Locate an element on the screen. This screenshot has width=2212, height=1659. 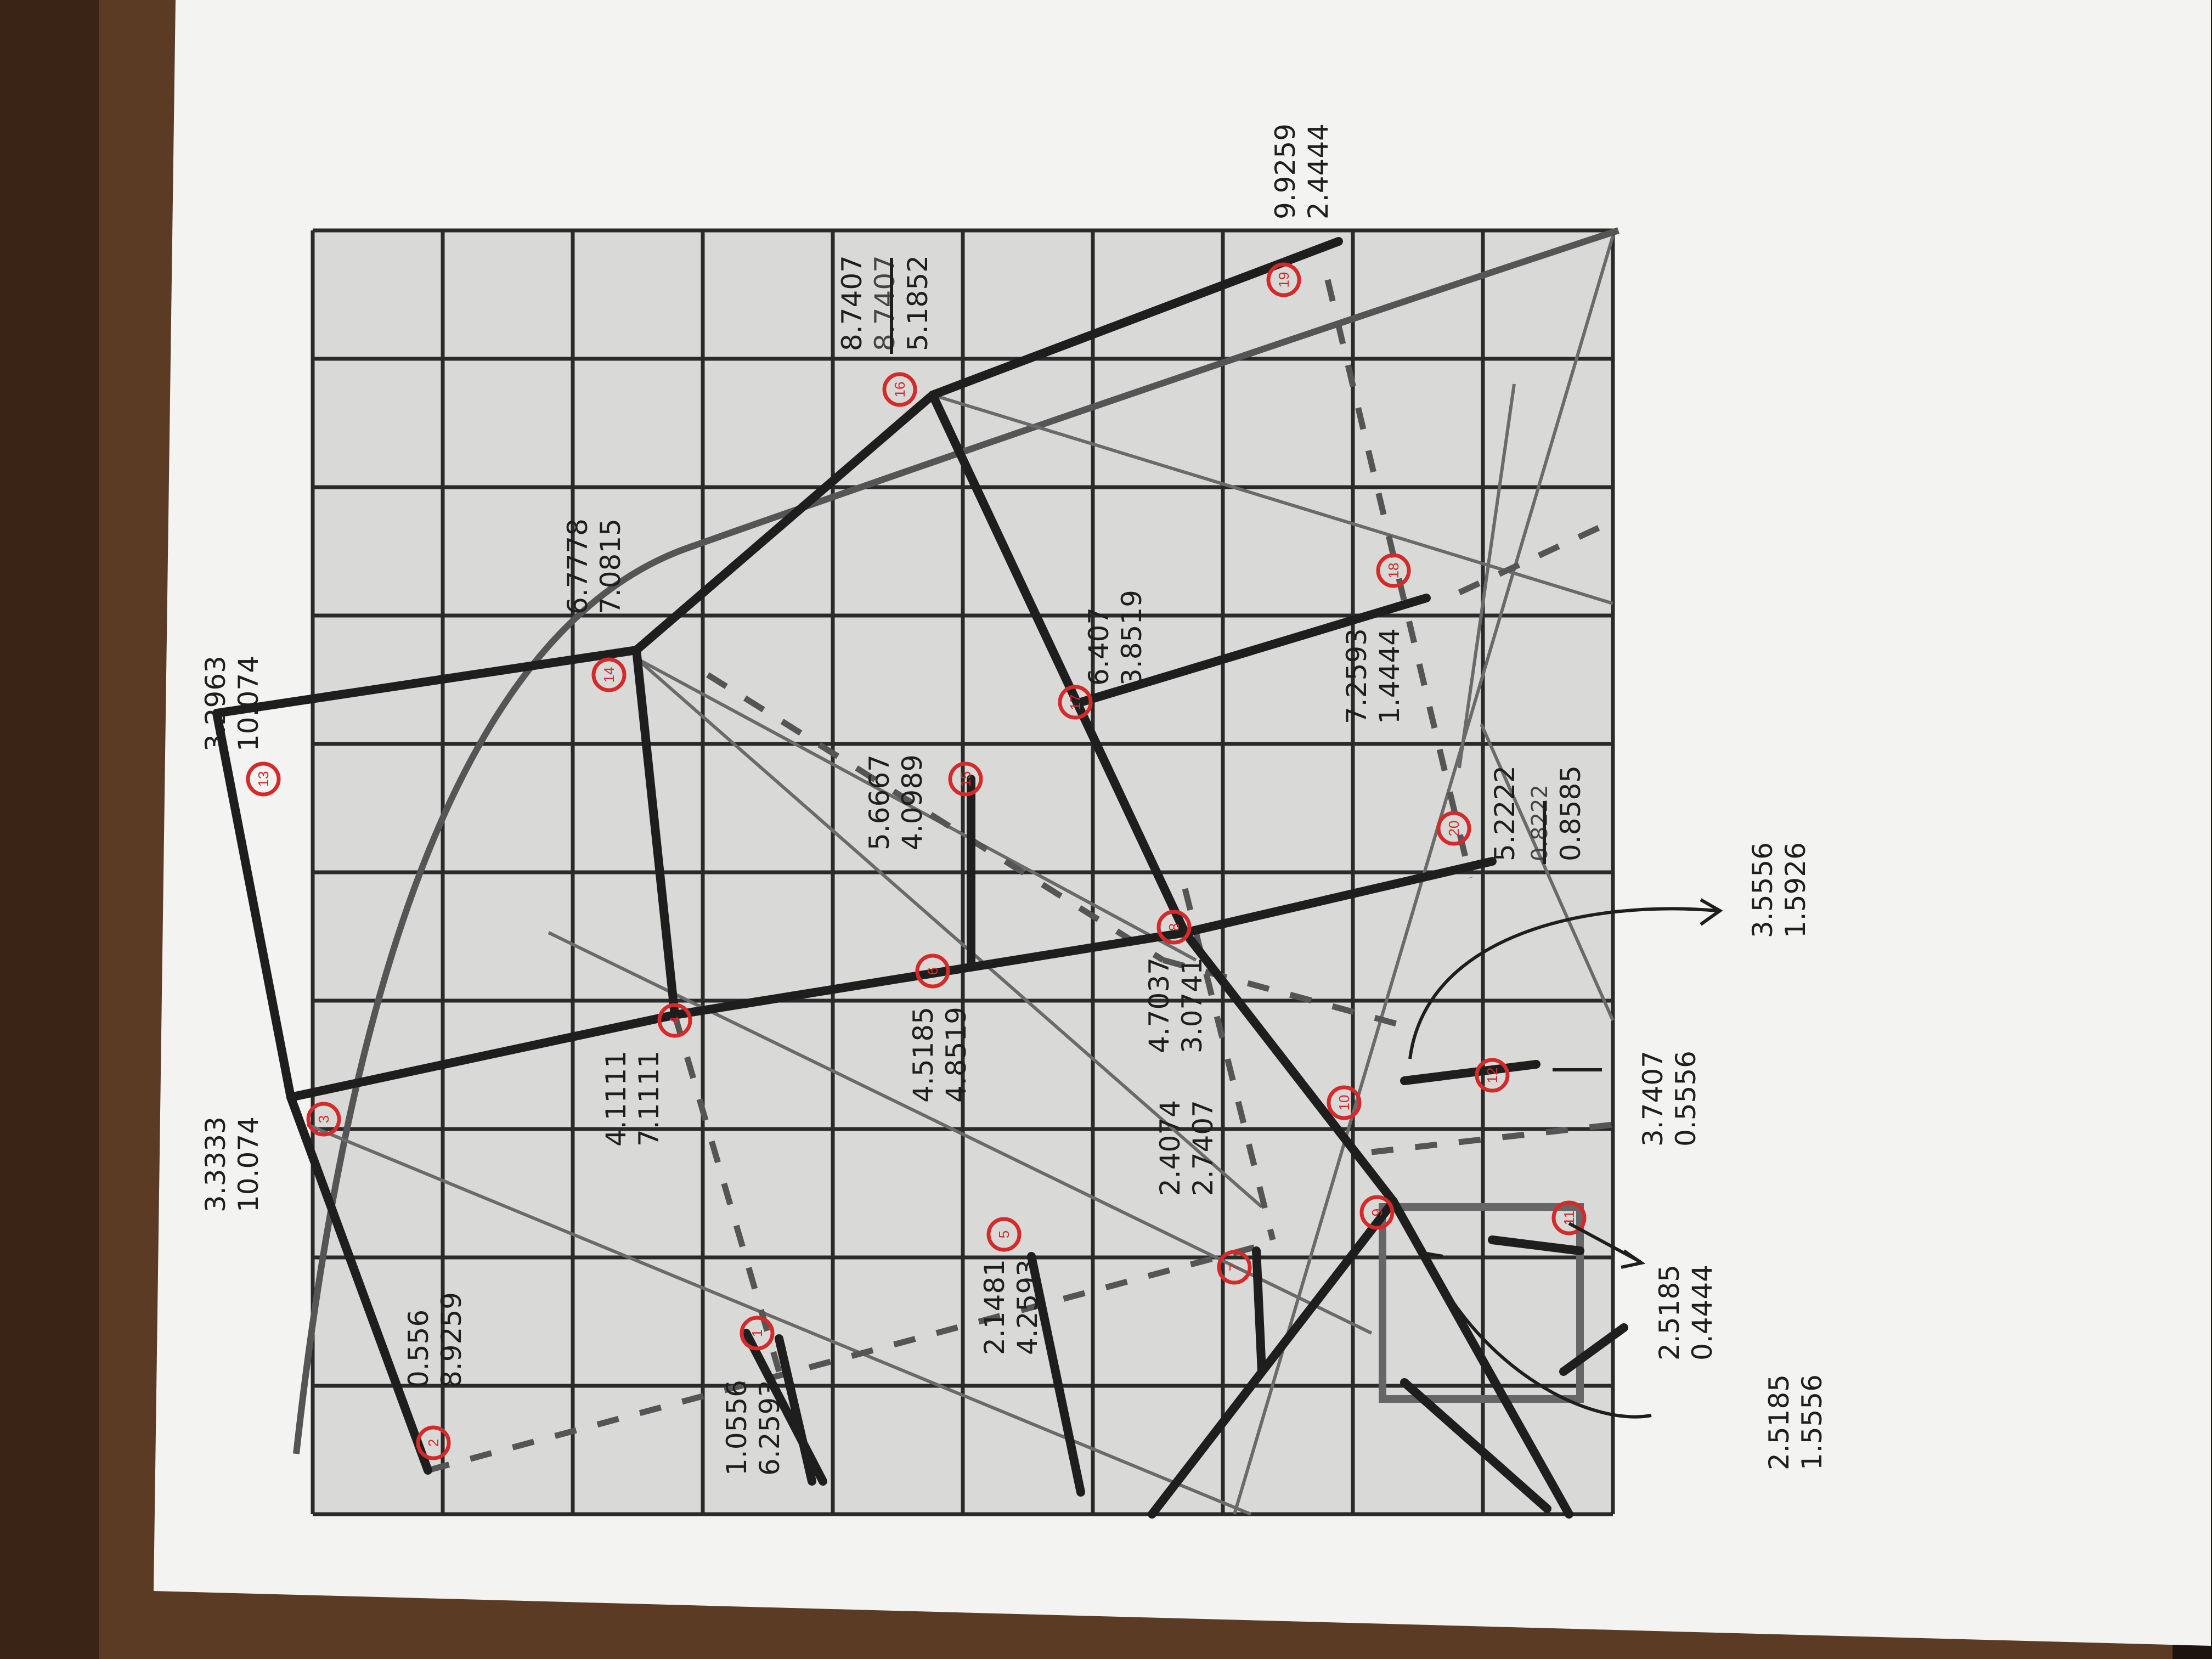
label-5-a: 2.1481 is located at coordinates (995, 1307).